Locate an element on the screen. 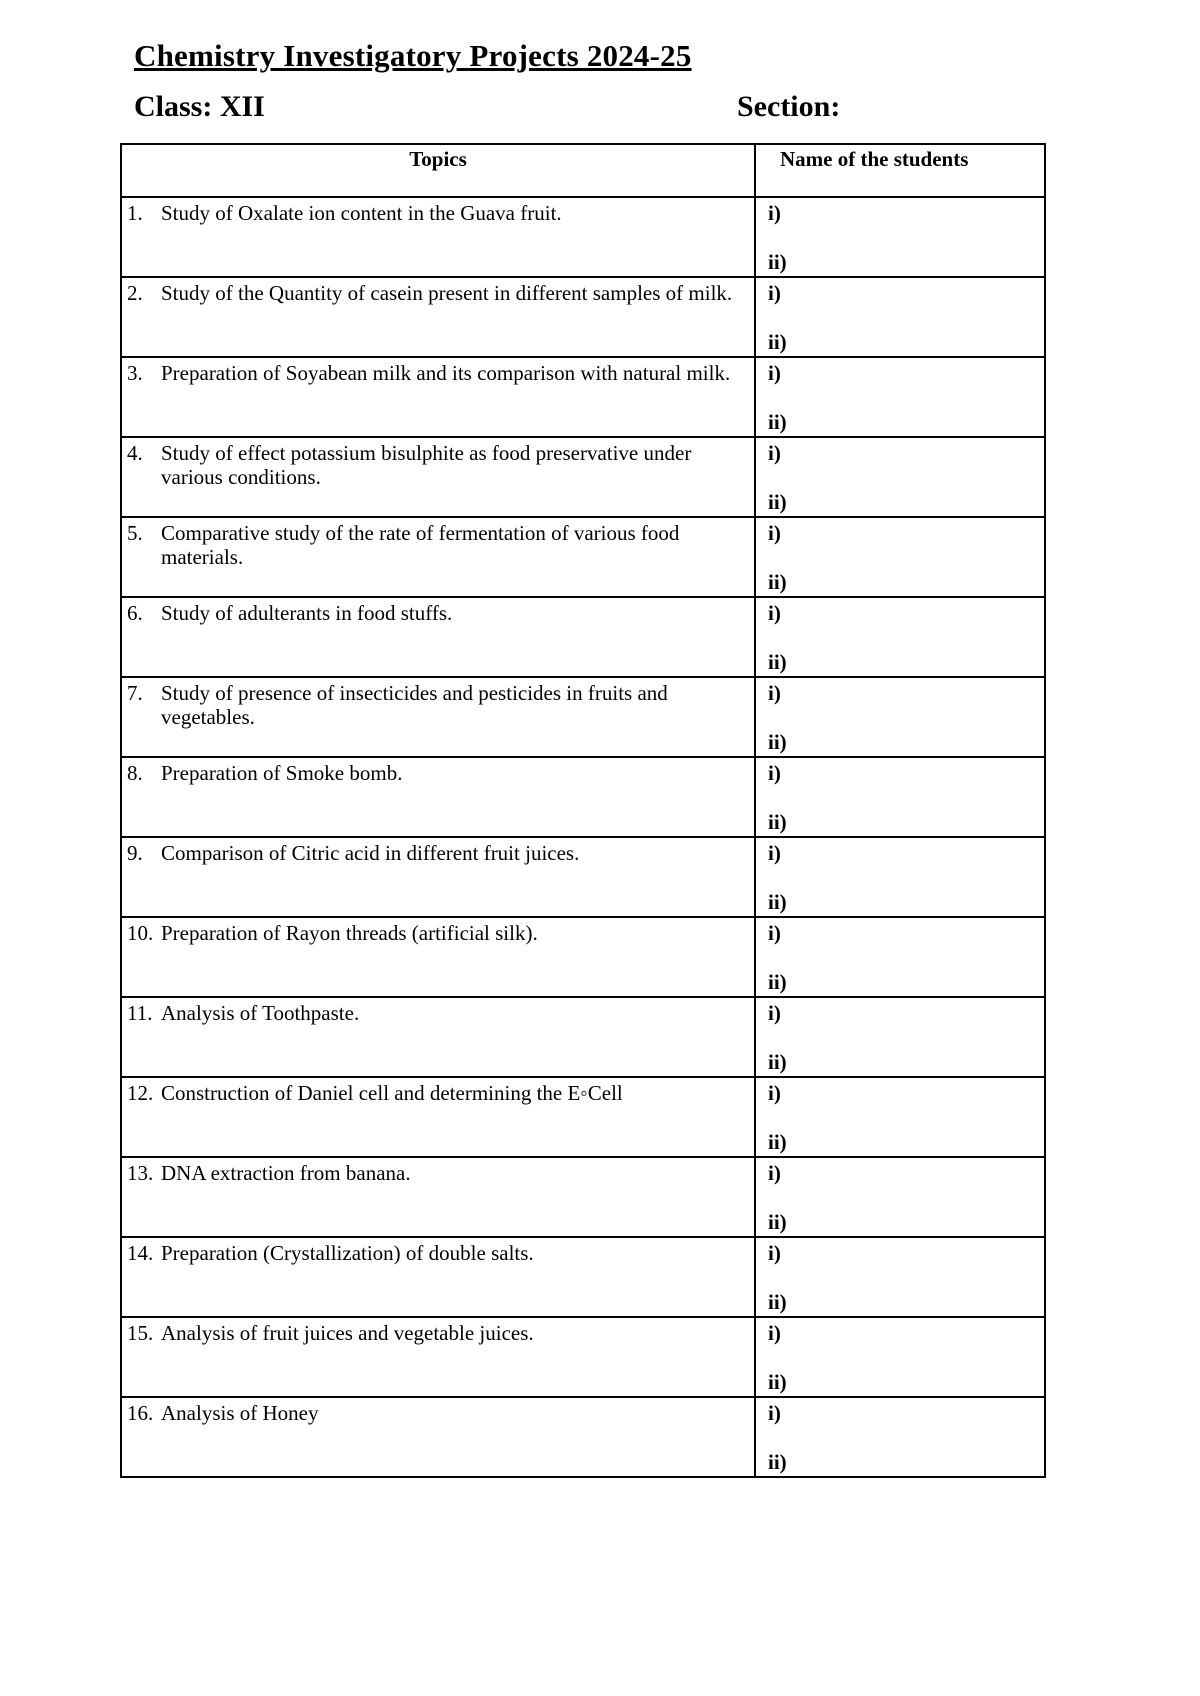 This screenshot has width=1200, height=1696. table-header-row: Topics Name of the students is located at coordinates (583, 170).